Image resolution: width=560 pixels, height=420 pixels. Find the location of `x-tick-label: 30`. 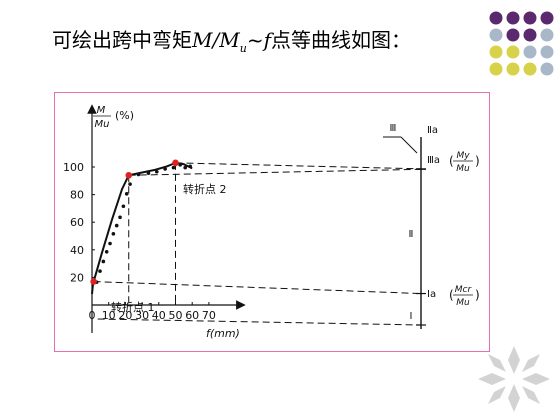

x-tick-label: 30 is located at coordinates (142, 315).